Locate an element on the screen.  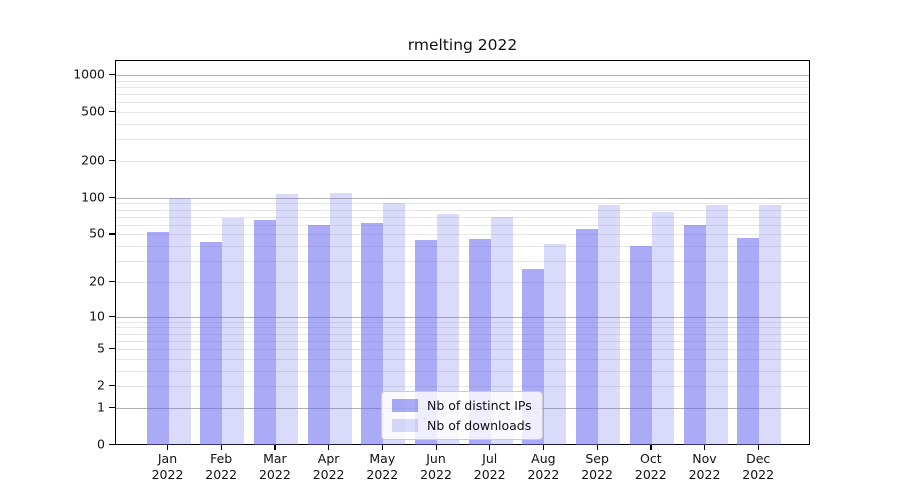
bar-downloads-jan is located at coordinates (179, 321).